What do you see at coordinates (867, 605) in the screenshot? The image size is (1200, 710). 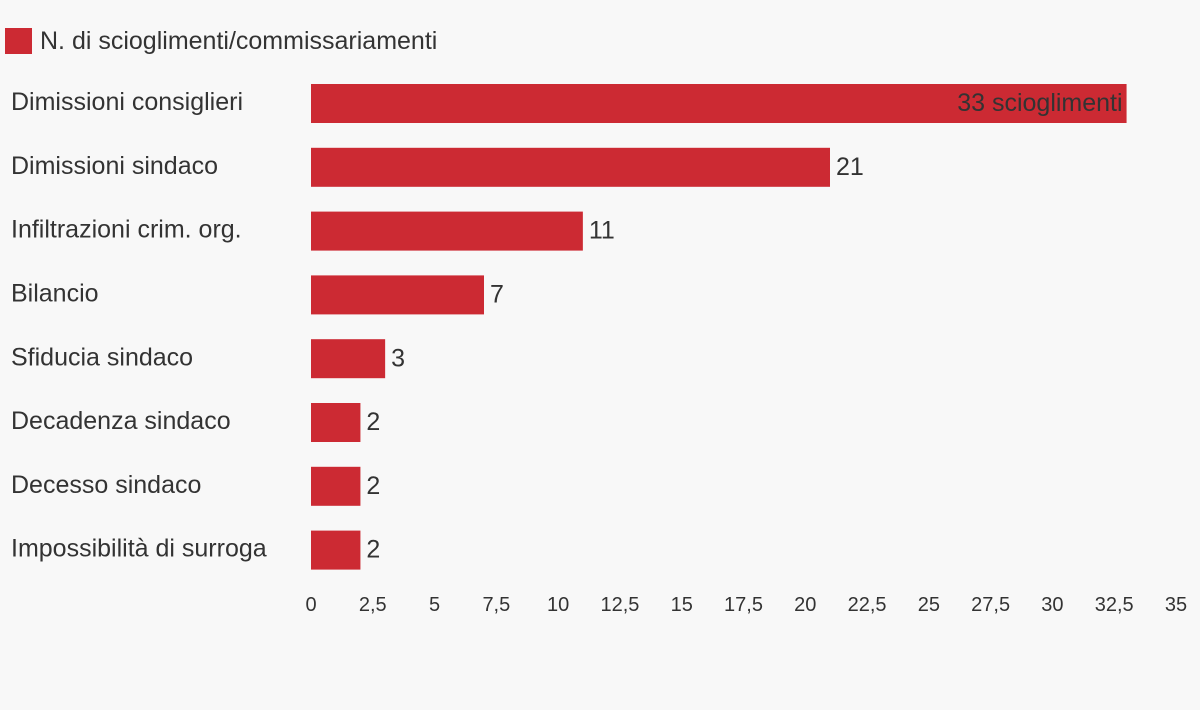 I see `x-tick-label: 22,5` at bounding box center [867, 605].